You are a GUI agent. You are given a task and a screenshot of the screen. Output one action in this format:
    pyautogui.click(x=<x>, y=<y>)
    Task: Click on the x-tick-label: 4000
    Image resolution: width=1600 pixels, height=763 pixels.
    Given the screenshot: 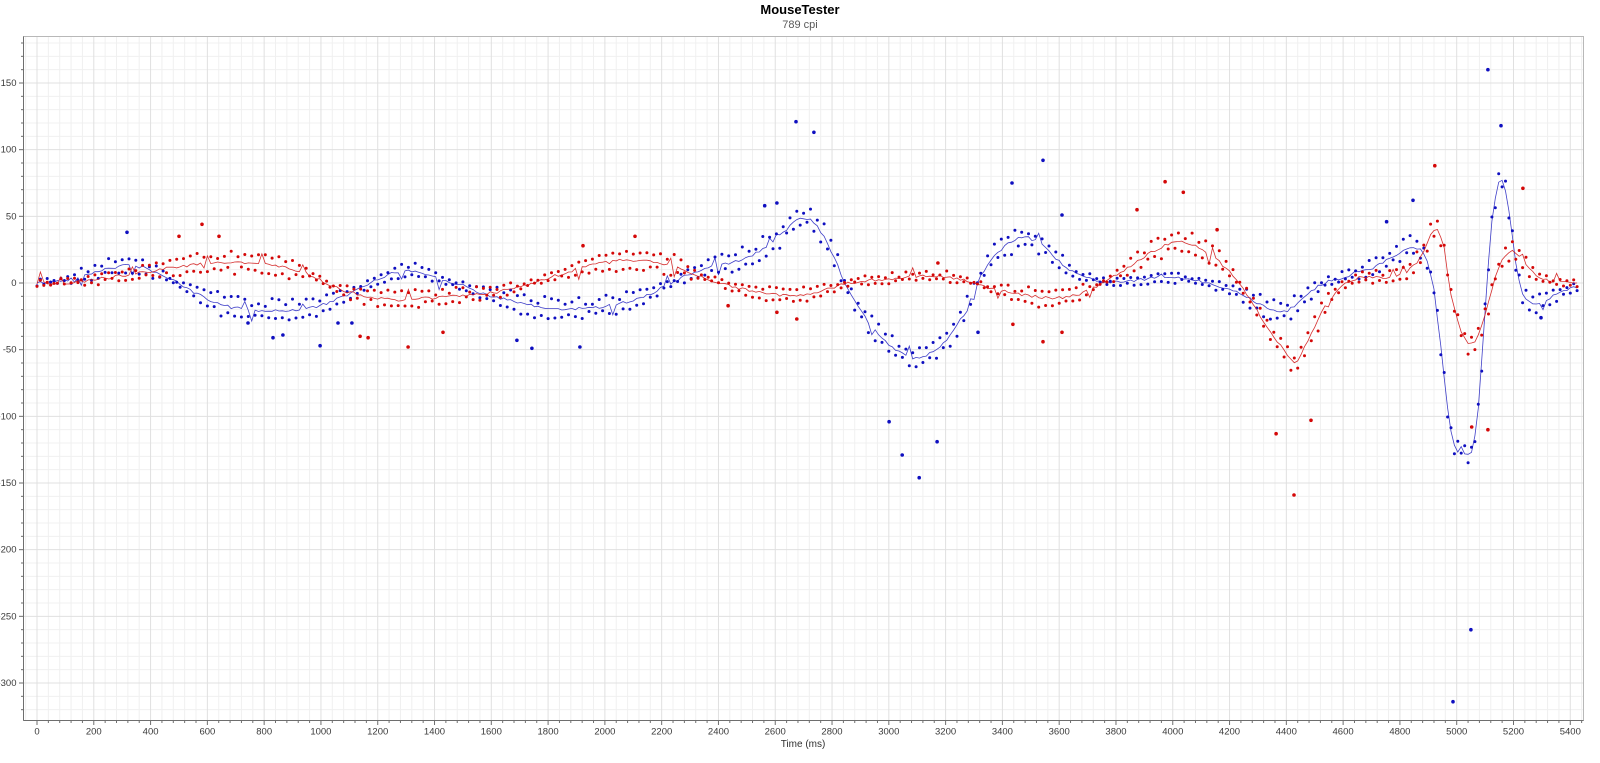 What is the action you would take?
    pyautogui.click(x=1172, y=732)
    